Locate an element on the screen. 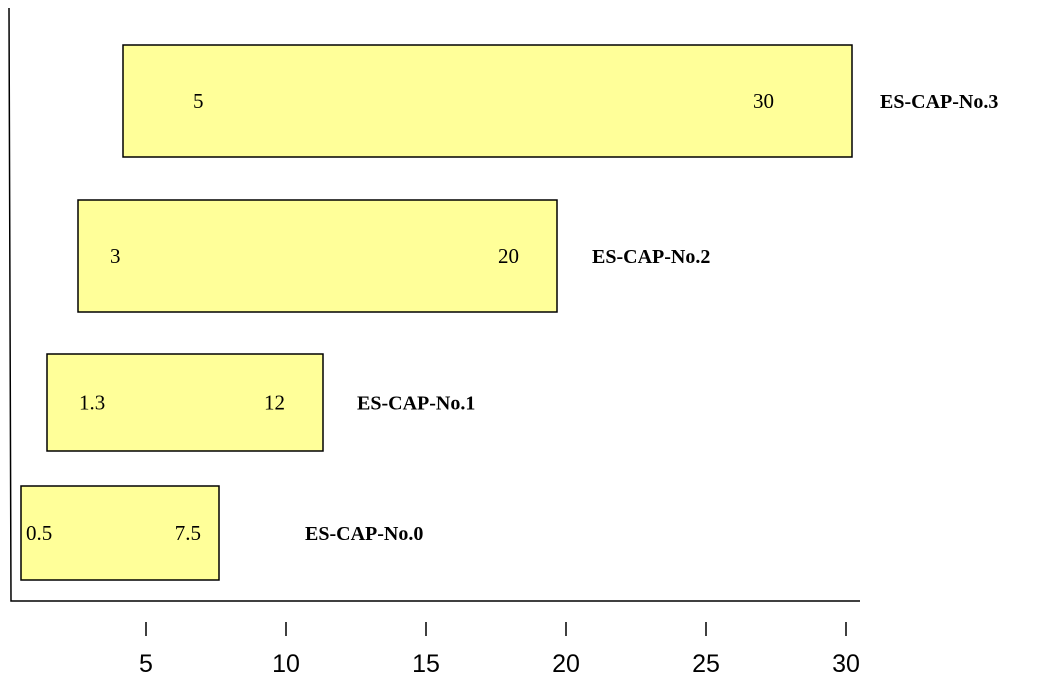 The image size is (1045, 677). x-tick-label: 15 is located at coordinates (426, 663).